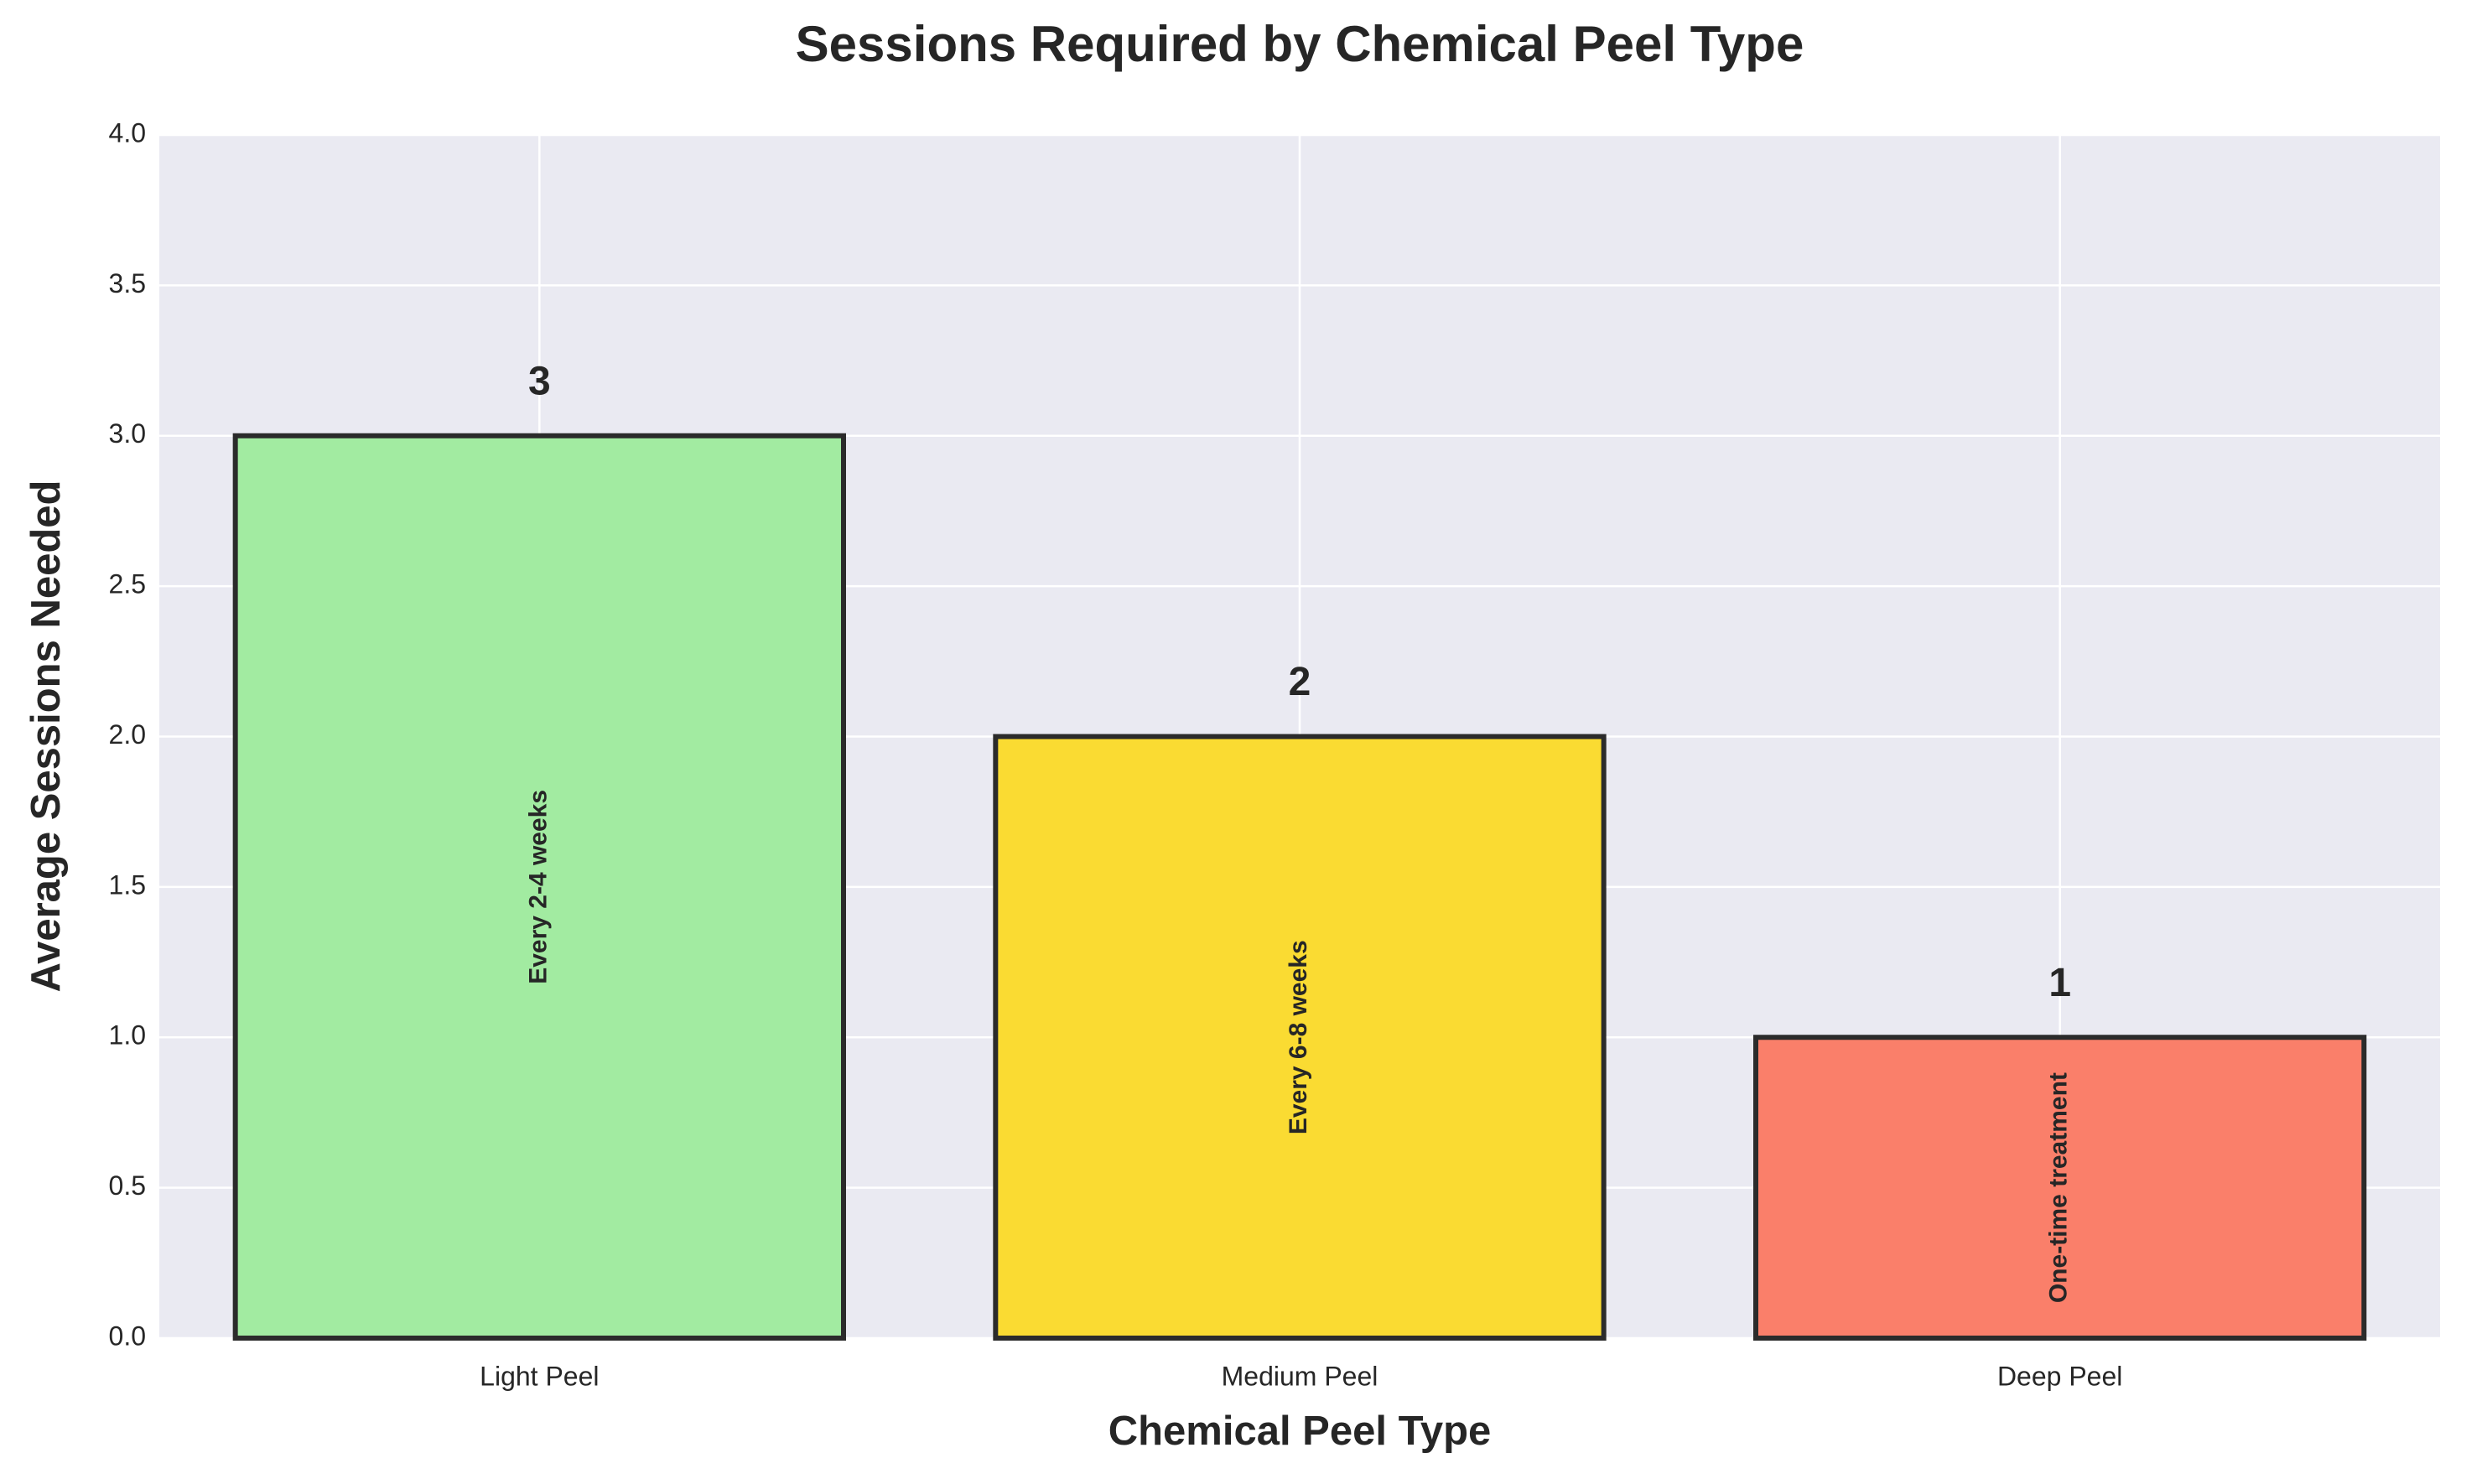  What do you see at coordinates (2059, 1376) in the screenshot?
I see `x-tick-label: Deep Peel` at bounding box center [2059, 1376].